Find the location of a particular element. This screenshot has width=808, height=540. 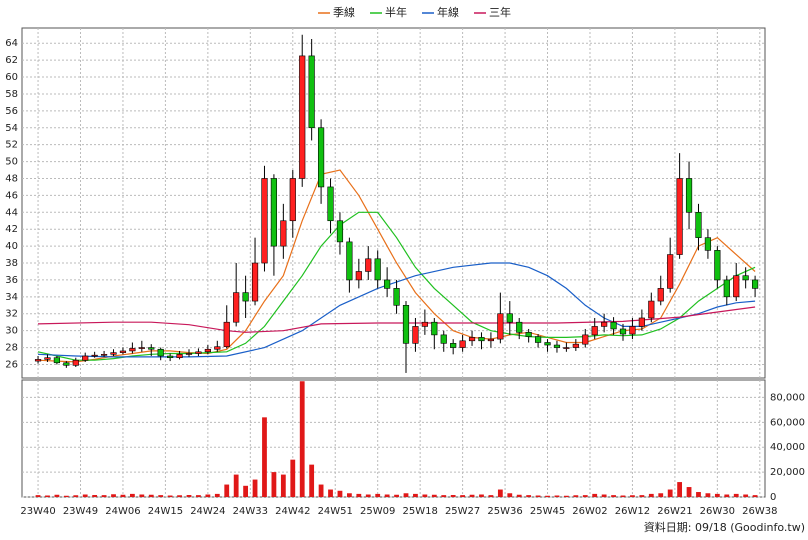

y-tick-label: 52 is located at coordinates (11, 145).